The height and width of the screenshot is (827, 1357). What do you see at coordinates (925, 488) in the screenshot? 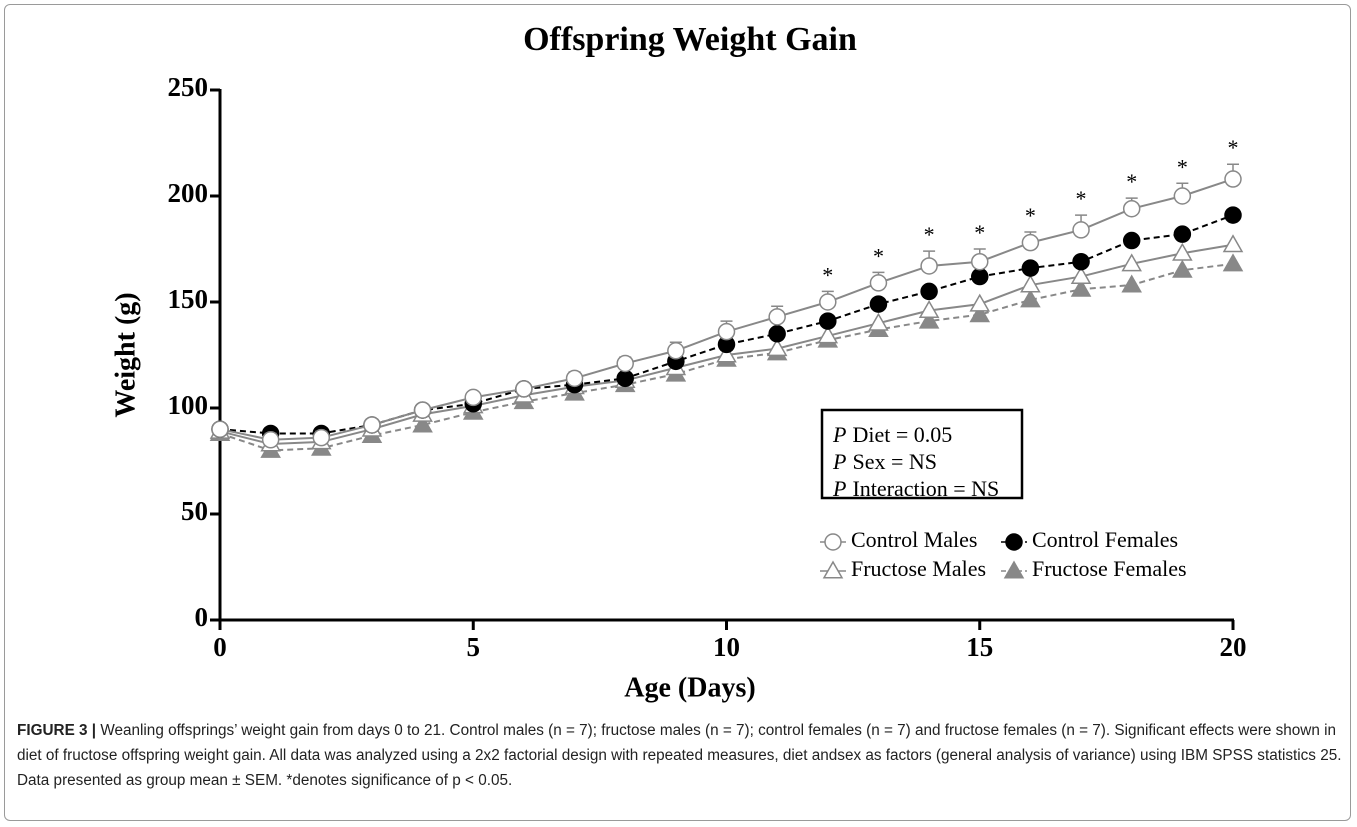
I see `stats-text: Interaction = NS` at bounding box center [925, 488].